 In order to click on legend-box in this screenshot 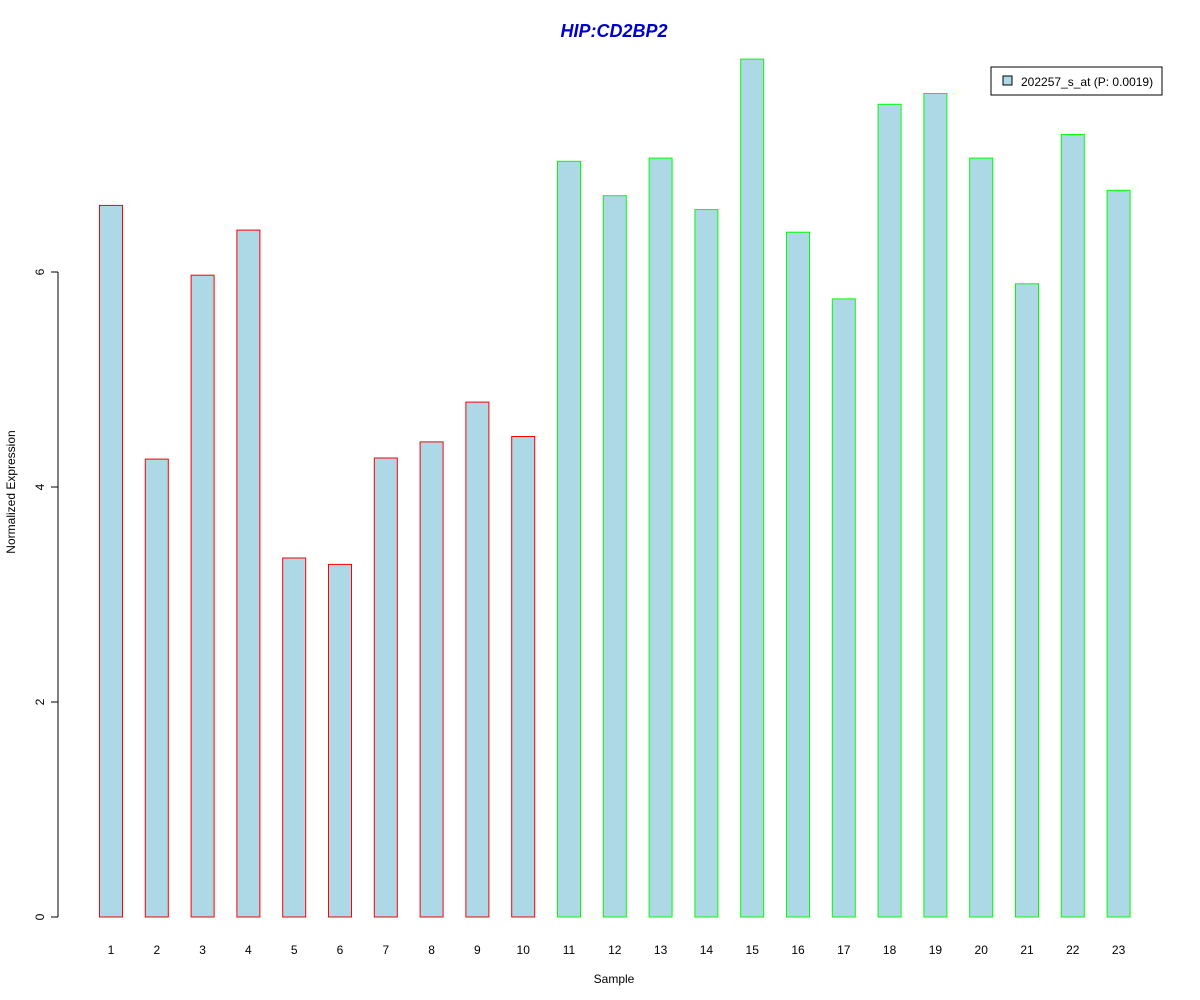, I will do `click(1076, 81)`.